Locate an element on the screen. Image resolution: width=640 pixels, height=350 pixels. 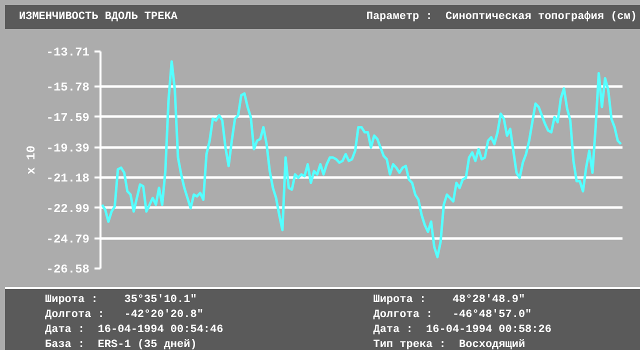
y-tick-label: -21.18 is located at coordinates (68, 178).